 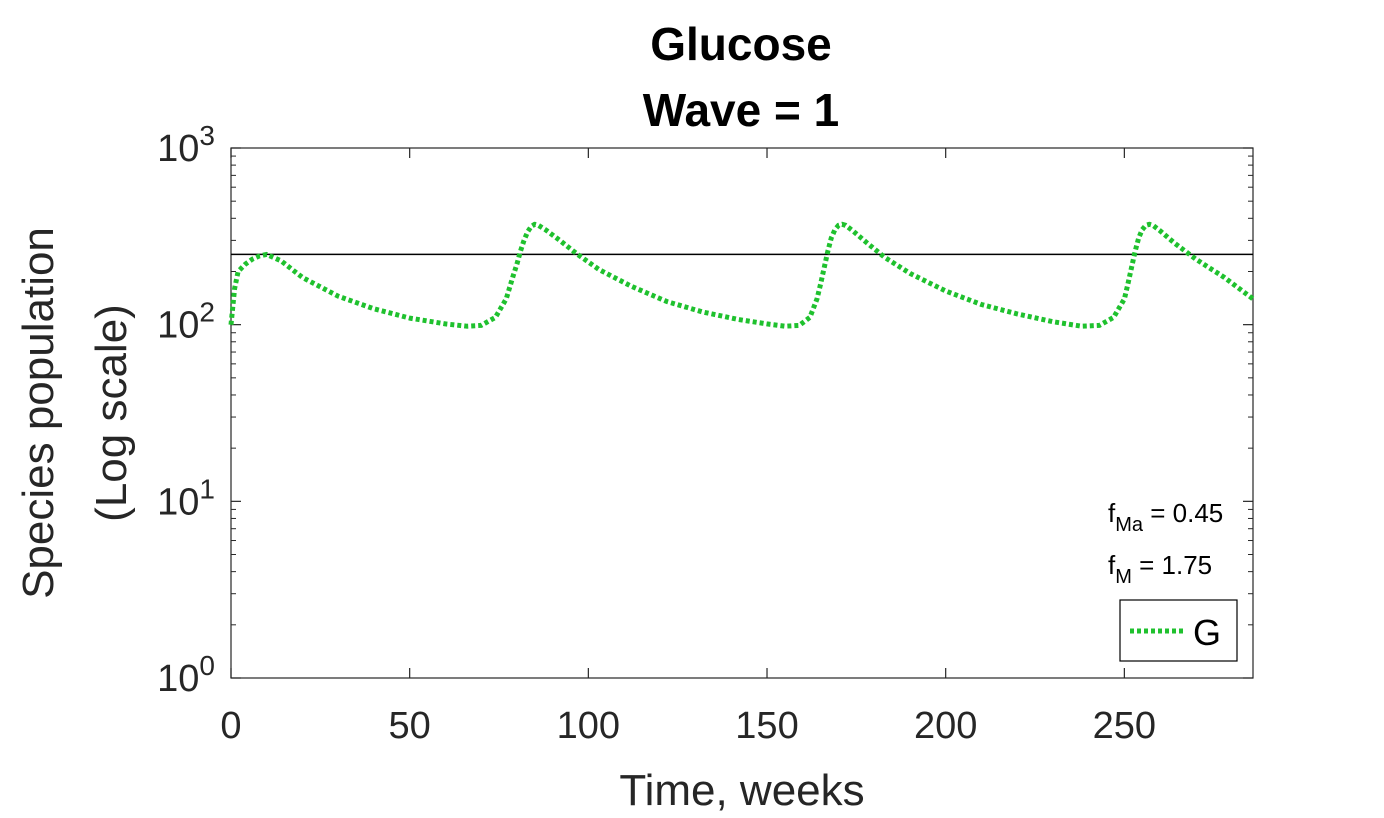 I want to click on annotation-f-m-base: f, so click(x=1112, y=565).